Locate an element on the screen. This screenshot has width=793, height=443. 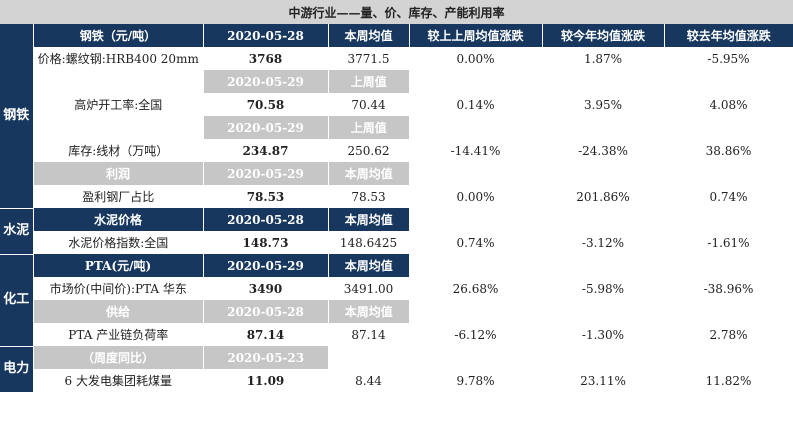
row-value: 87.14 is located at coordinates (265, 334).